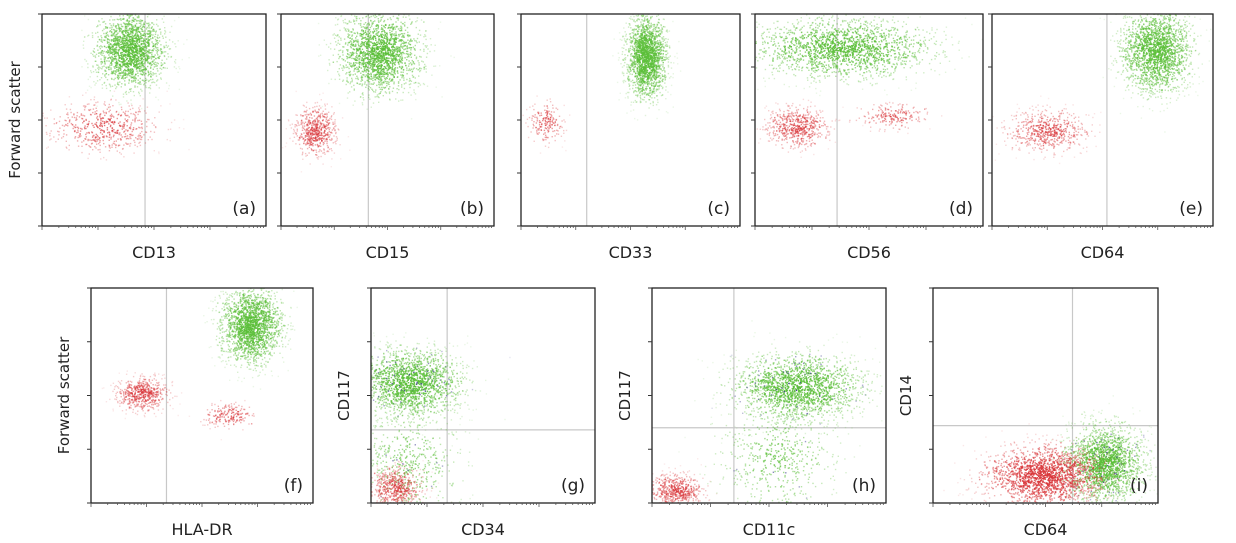 This screenshot has width=1236, height=543. Describe the element at coordinates (472, 209) in the screenshot. I see `panel-label: (b)` at that location.